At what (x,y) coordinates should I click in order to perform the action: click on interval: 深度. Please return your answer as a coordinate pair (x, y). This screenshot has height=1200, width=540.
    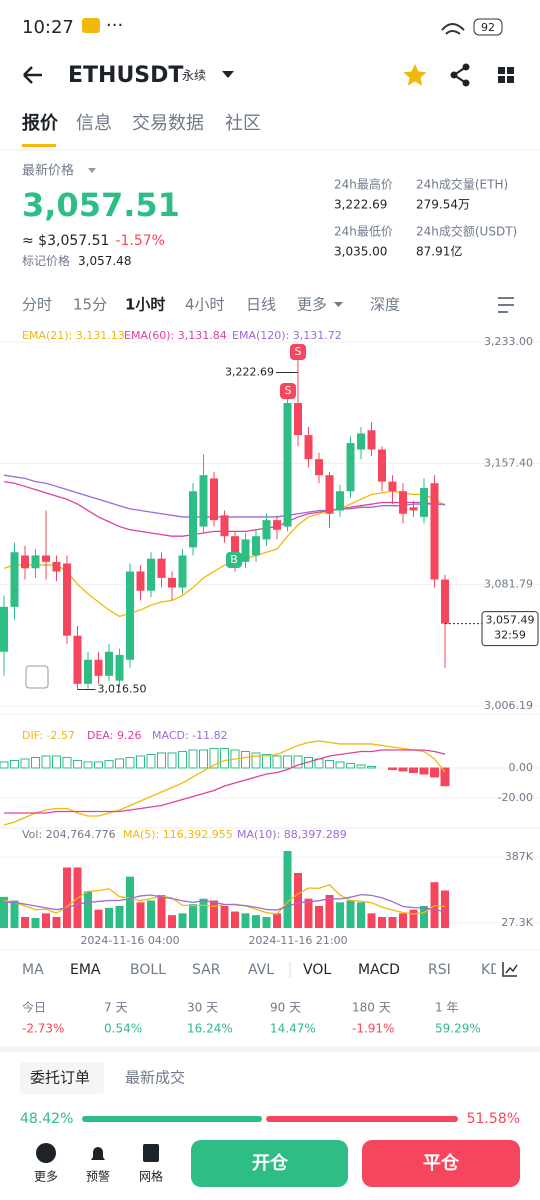
    Looking at the image, I should click on (385, 305).